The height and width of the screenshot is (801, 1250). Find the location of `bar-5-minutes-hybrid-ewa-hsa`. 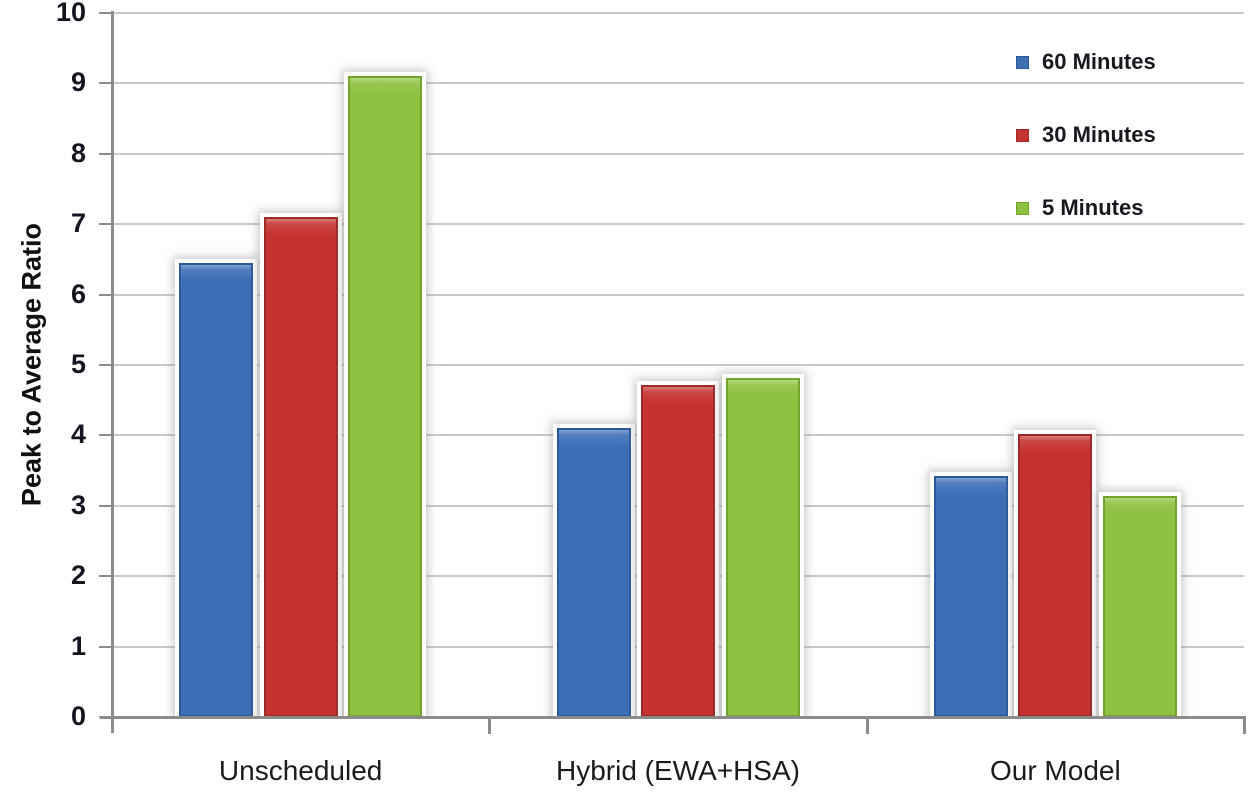

bar-5-minutes-hybrid-ewa-hsa is located at coordinates (763, 547).